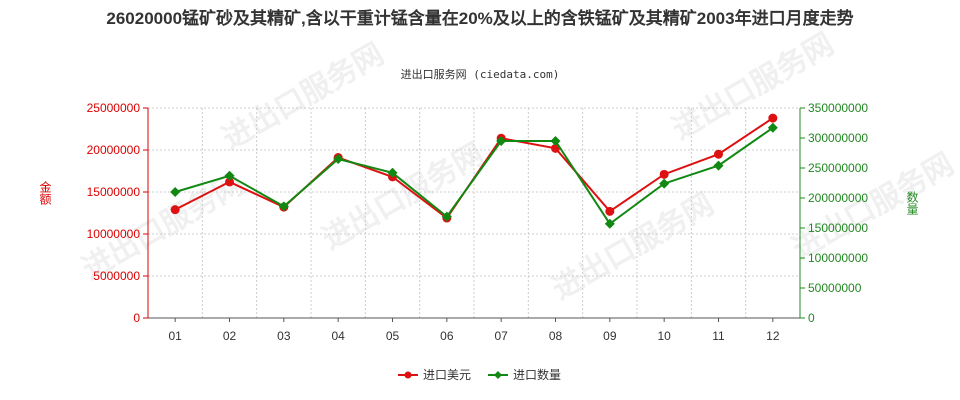  I want to click on chart-subtitle: 进出口服务网 (ciedata.com), so click(480, 74).